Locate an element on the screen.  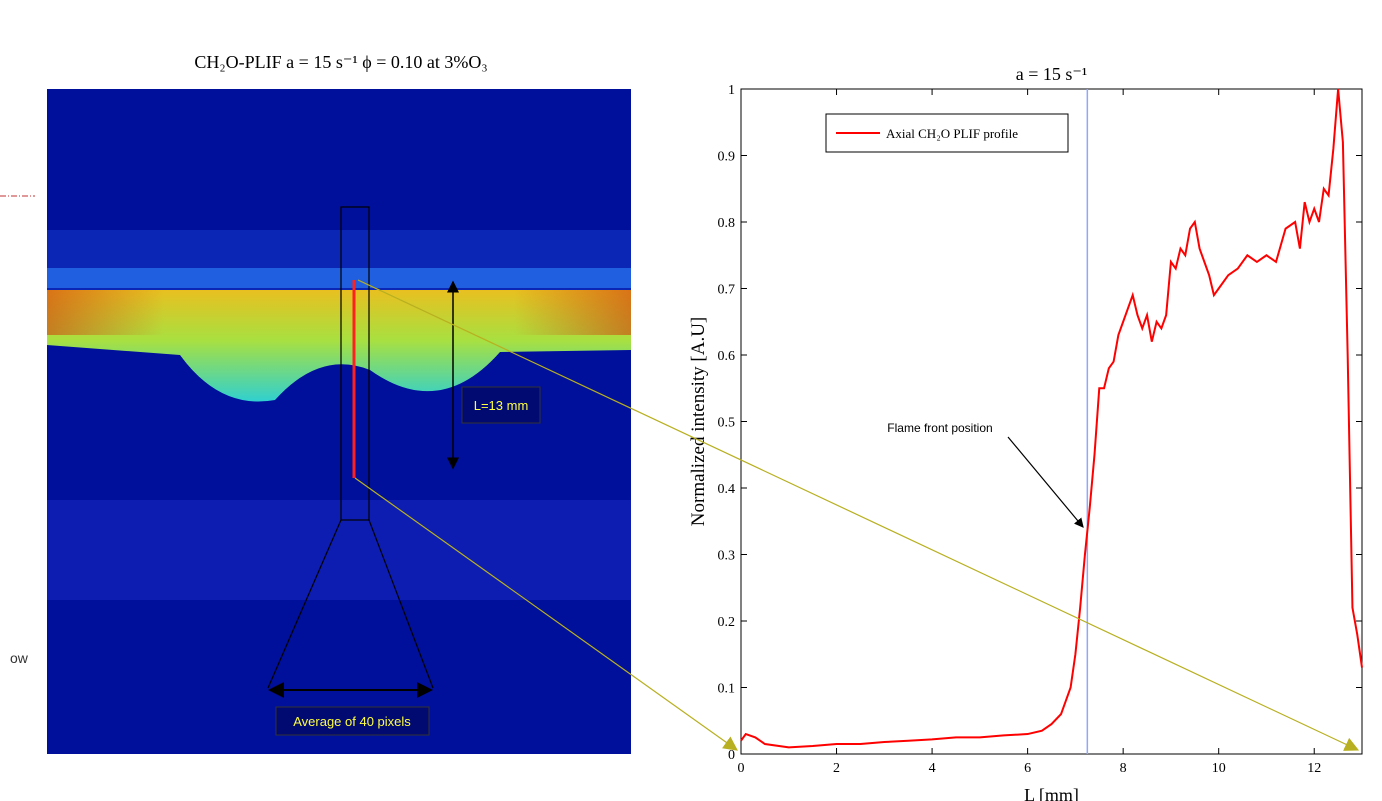
x-tick-label: 6 is located at coordinates (1027, 768).